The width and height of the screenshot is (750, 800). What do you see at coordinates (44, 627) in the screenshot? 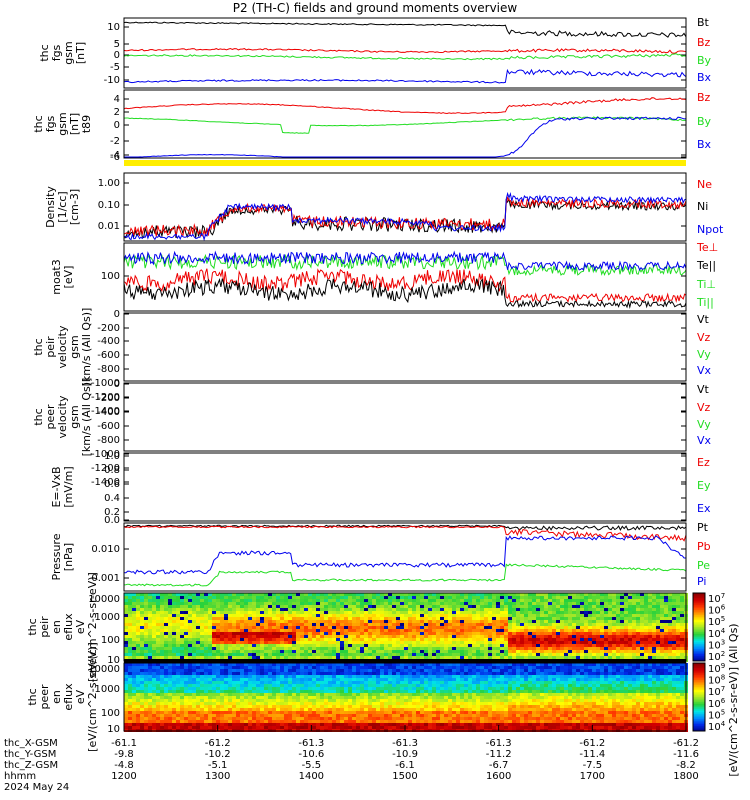
I see `panel-9-ylabel-line: peir` at bounding box center [44, 627].